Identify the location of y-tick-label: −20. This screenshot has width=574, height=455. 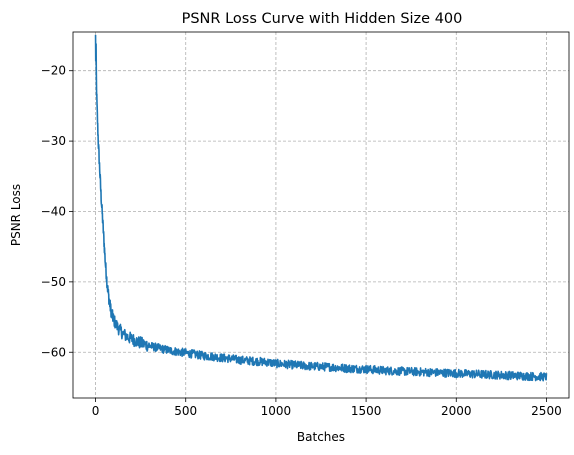
(53, 71).